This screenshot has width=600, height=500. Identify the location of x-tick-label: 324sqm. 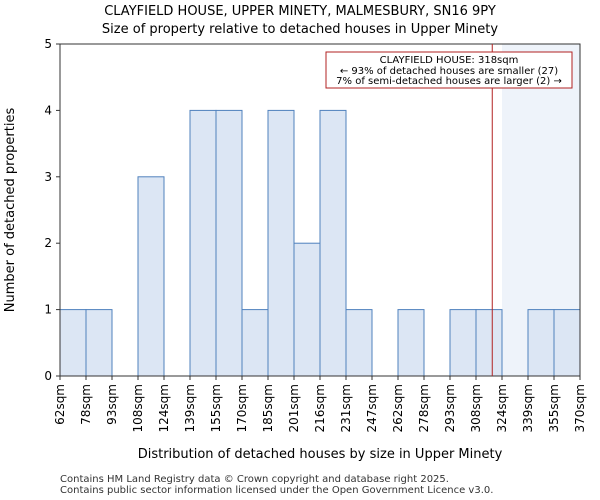
(502, 408).